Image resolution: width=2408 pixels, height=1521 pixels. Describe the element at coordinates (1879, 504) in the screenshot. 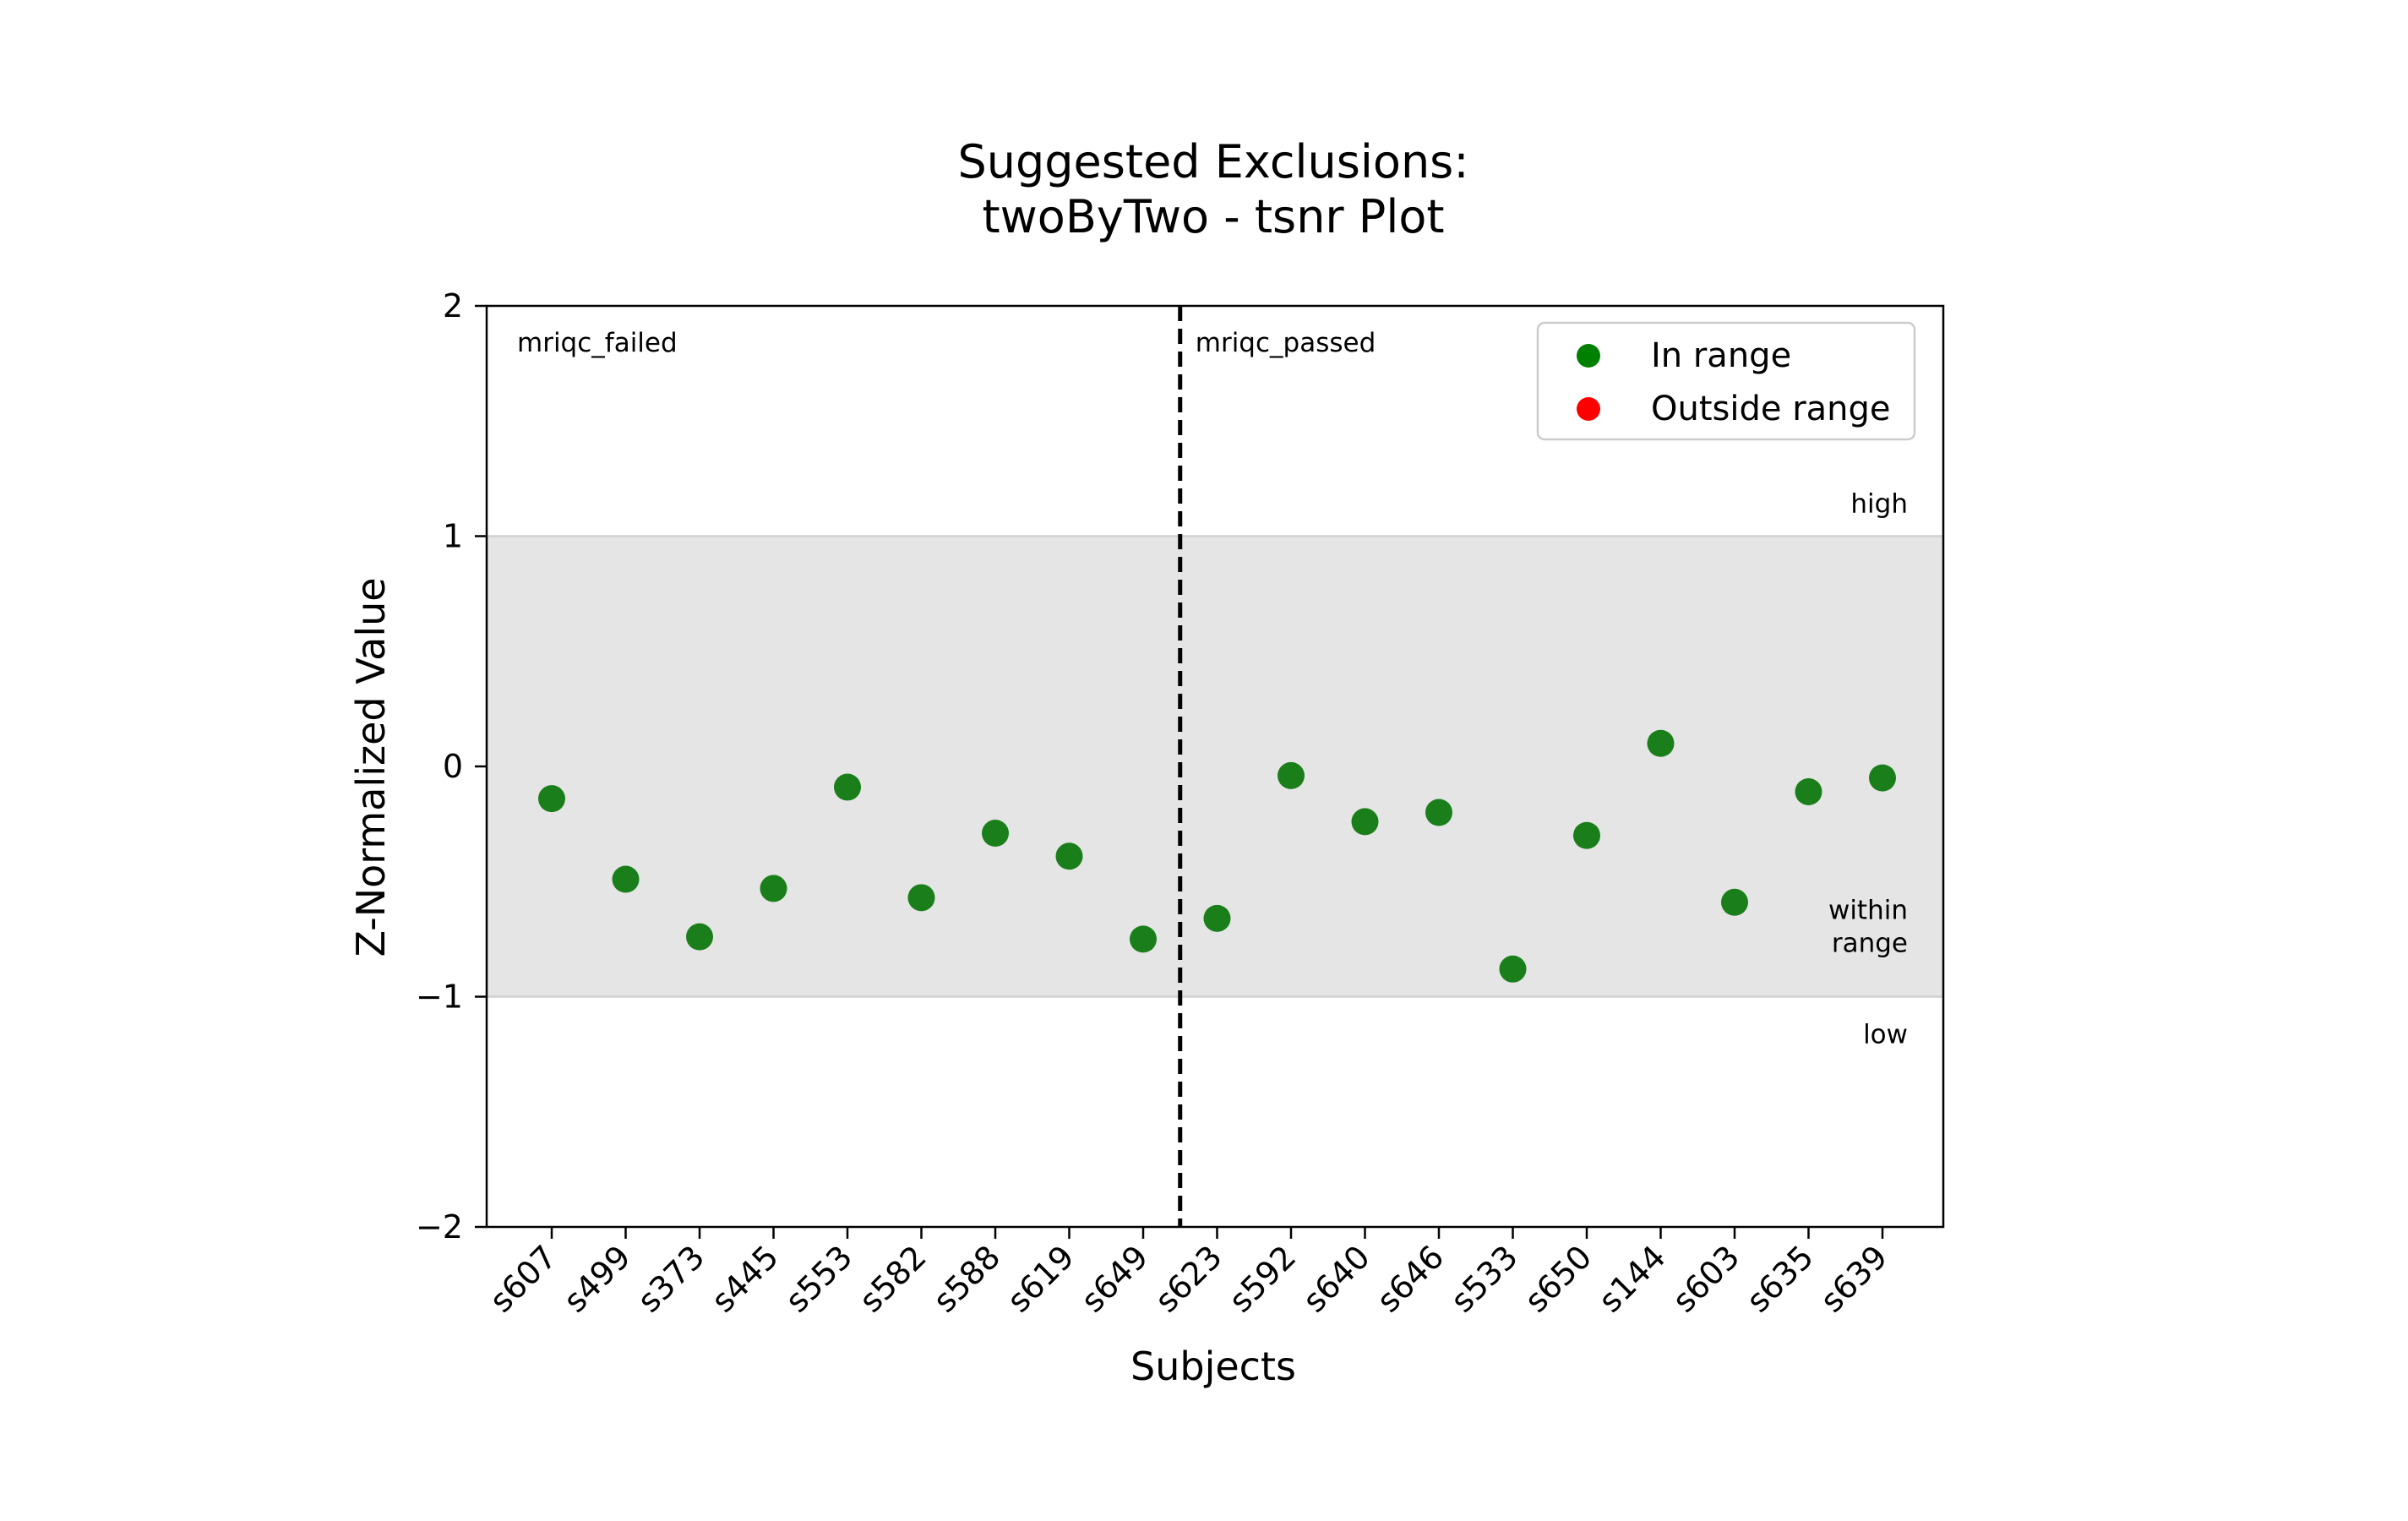

I see `band-label-high: high` at that location.